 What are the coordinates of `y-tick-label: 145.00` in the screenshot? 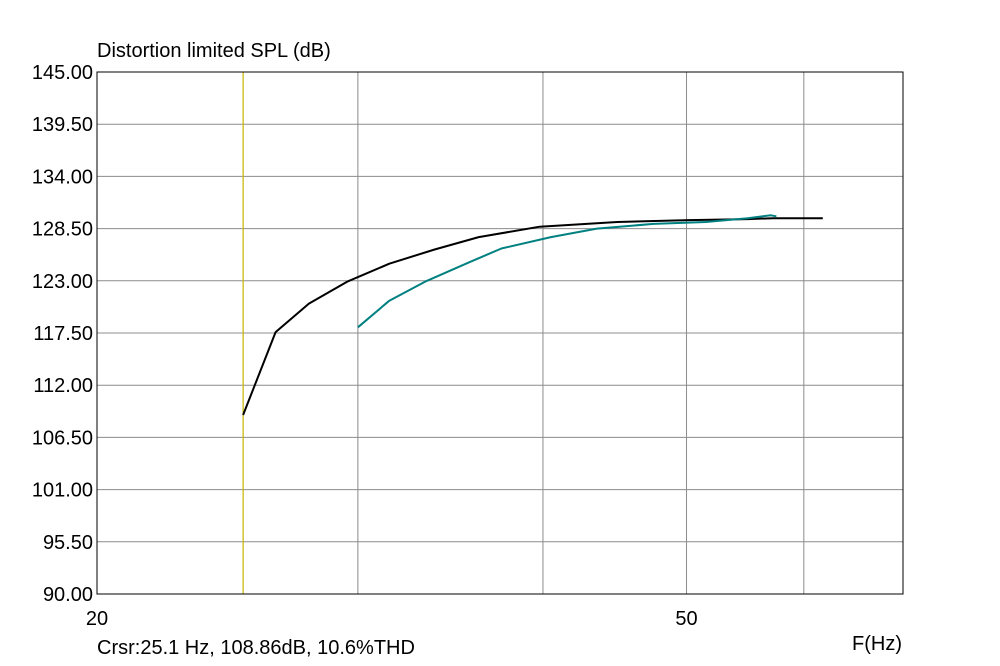 It's located at (62, 73).